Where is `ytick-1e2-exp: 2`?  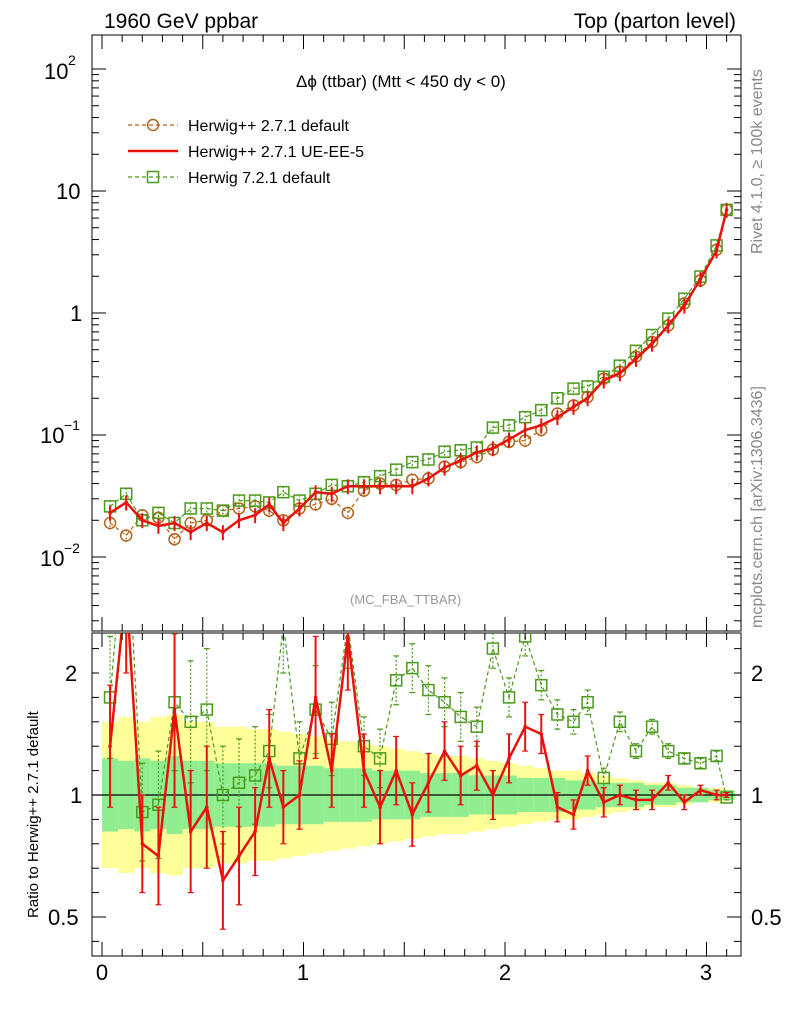
ytick-1e2-exp: 2 is located at coordinates (72, 60).